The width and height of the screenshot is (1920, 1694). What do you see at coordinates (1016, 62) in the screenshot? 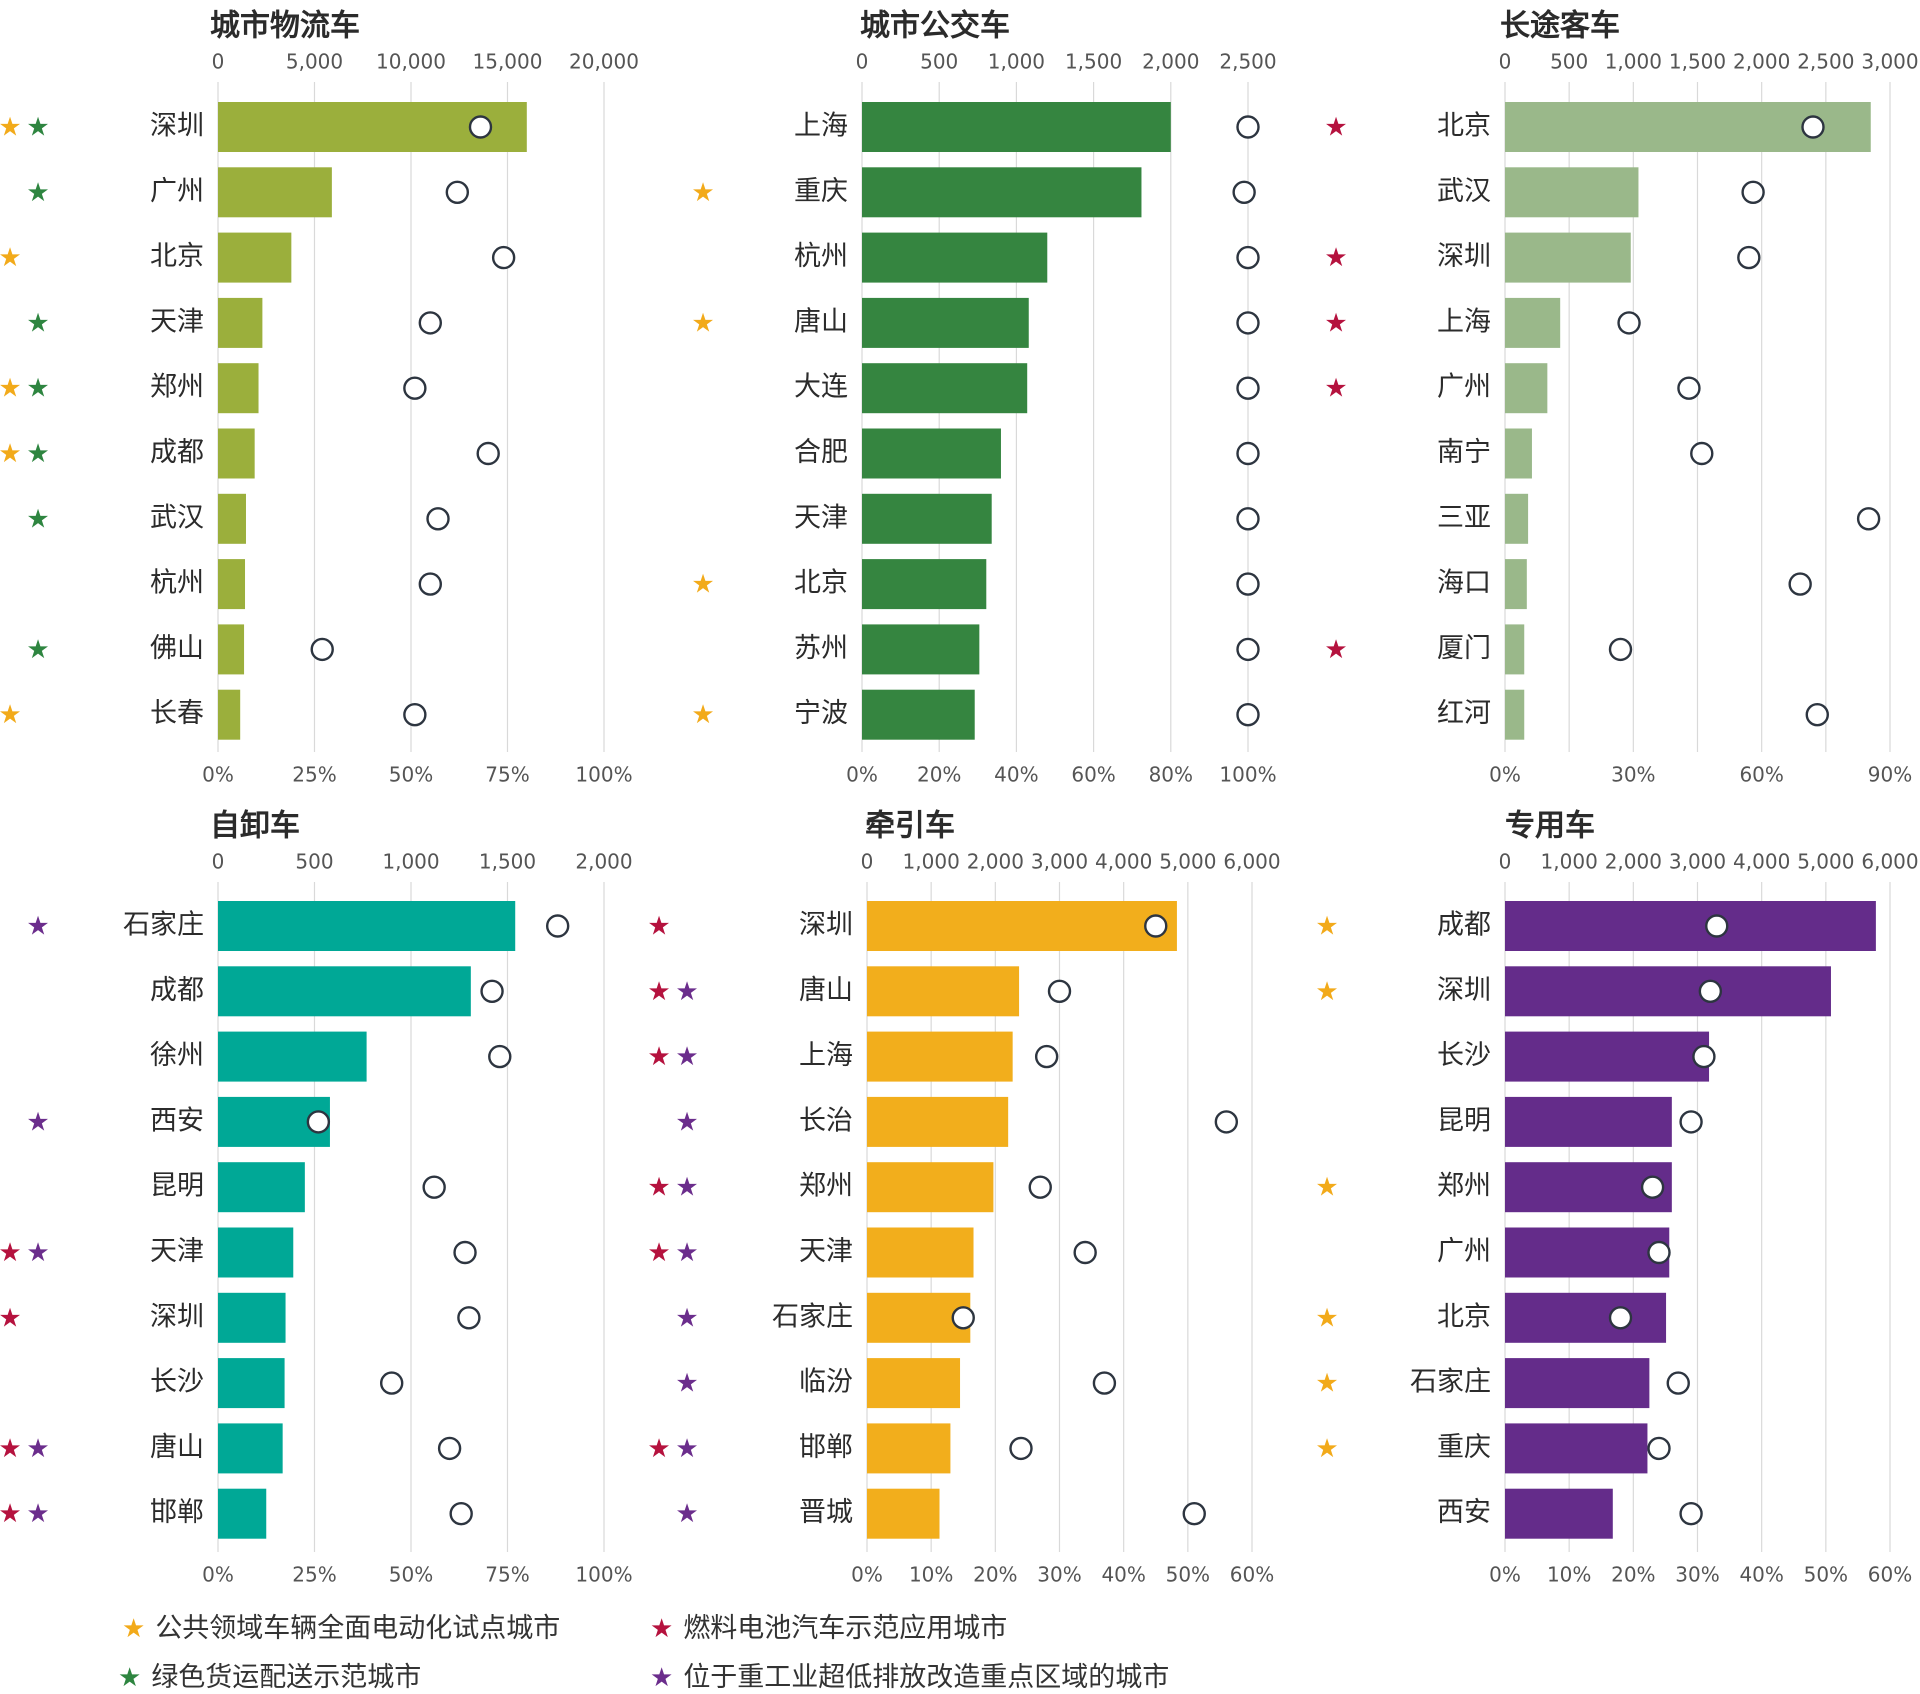
I see `top-tick-label: 1,000` at bounding box center [1016, 62].